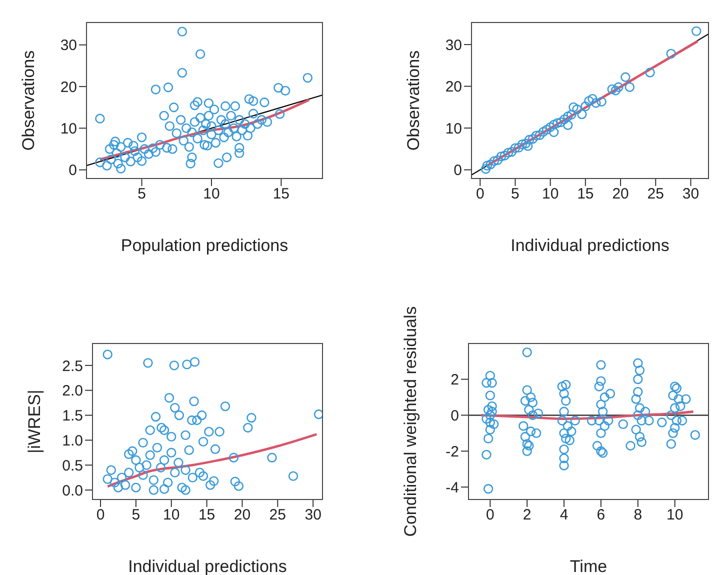 This screenshot has width=714, height=575. Describe the element at coordinates (410, 421) in the screenshot. I see `y-axis-title: Conditional weighted residuals` at that location.